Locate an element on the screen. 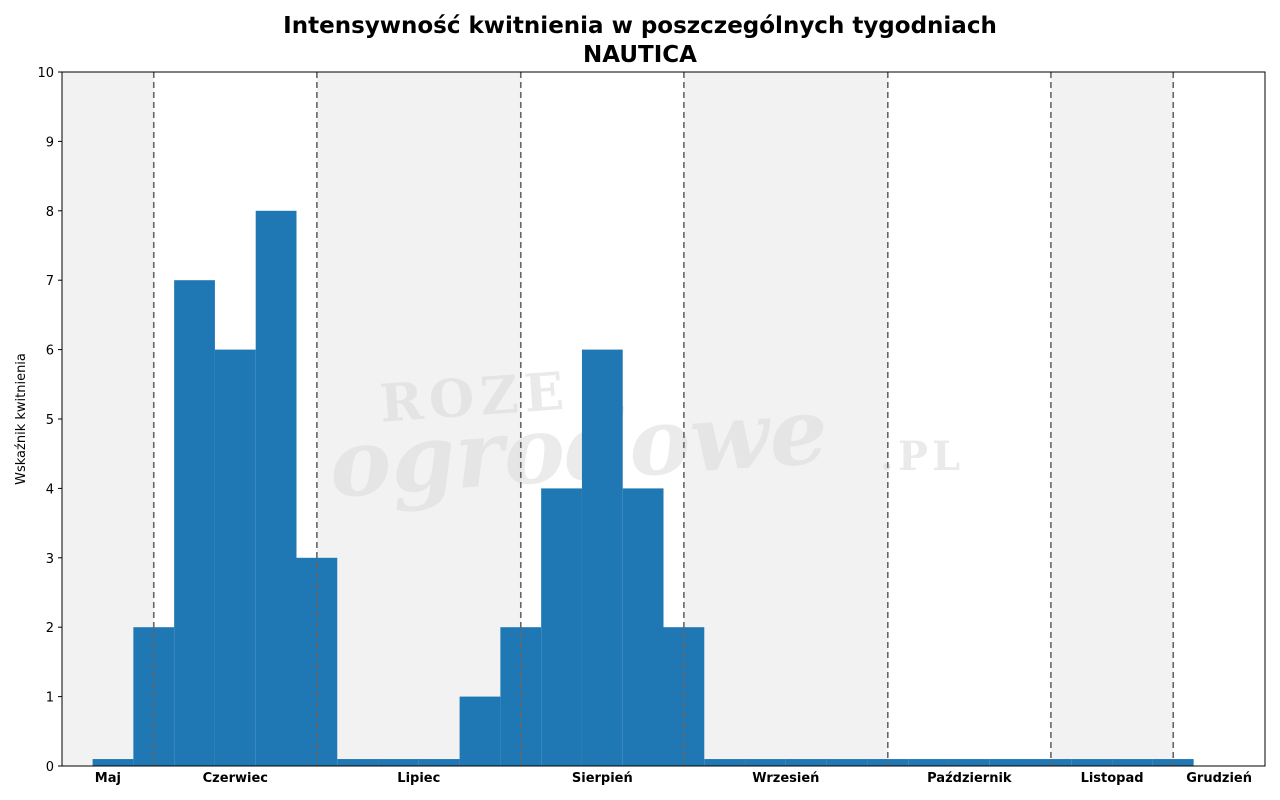 This screenshot has height=800, width=1280. y-tick-label: 7 is located at coordinates (50, 281).